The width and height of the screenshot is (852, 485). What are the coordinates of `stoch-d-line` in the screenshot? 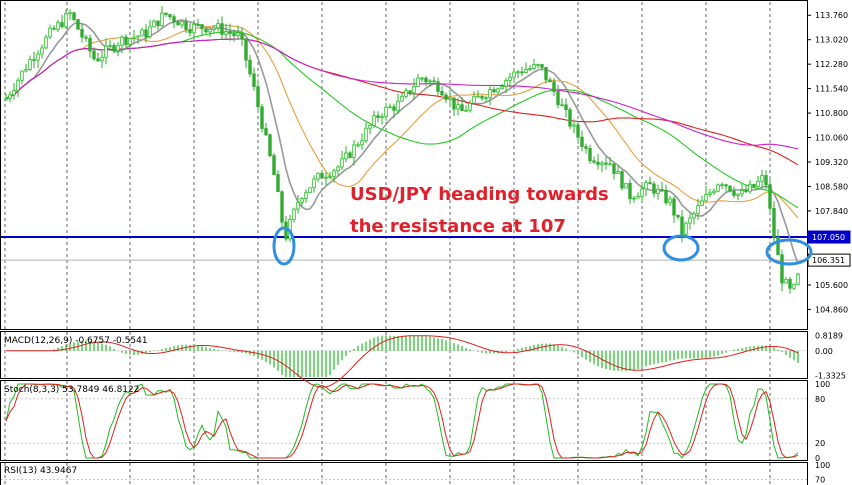 It's located at (402, 421).